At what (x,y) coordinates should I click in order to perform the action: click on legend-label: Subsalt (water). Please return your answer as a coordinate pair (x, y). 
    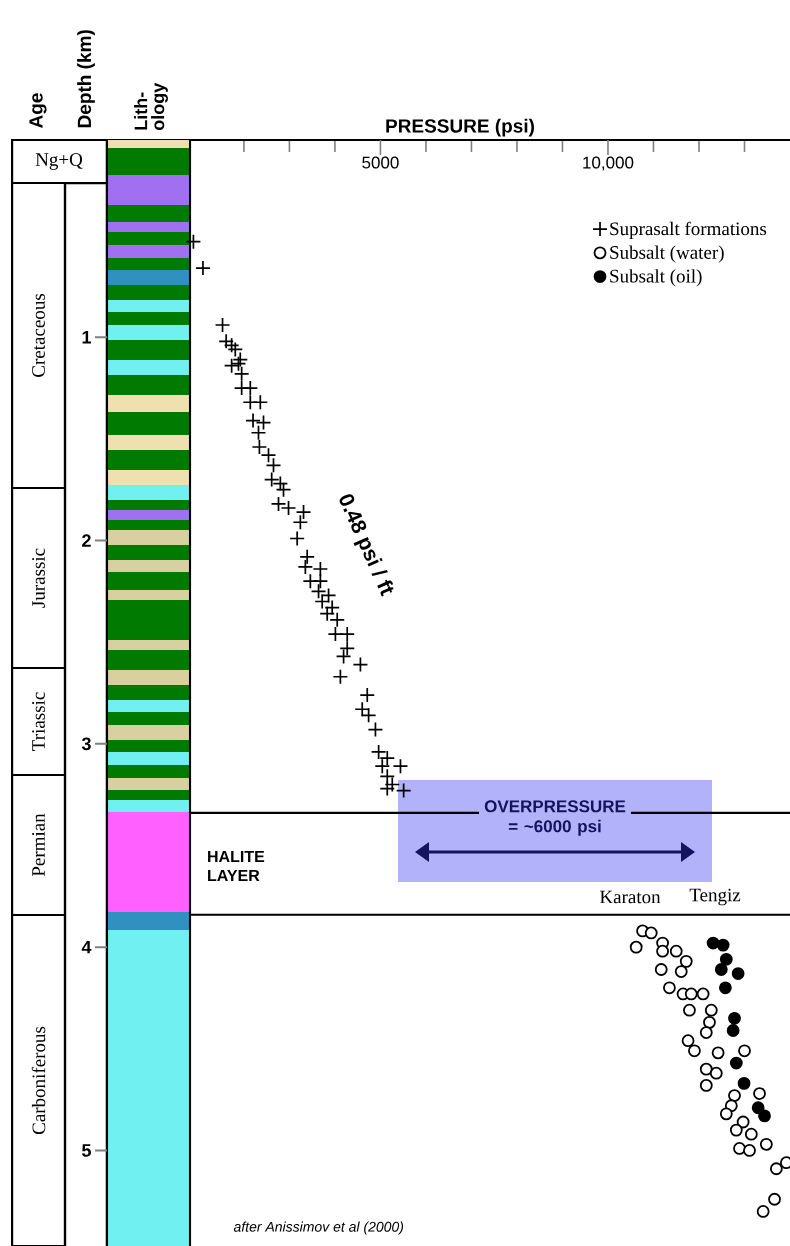
    Looking at the image, I should click on (667, 254).